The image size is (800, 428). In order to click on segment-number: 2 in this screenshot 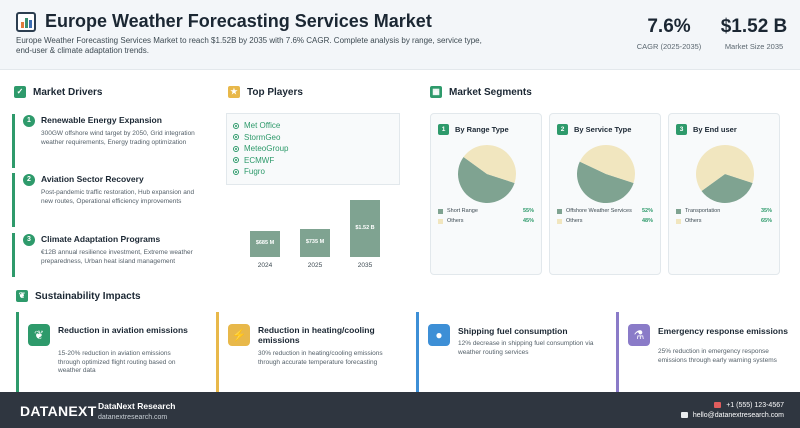, I will do `click(562, 129)`.